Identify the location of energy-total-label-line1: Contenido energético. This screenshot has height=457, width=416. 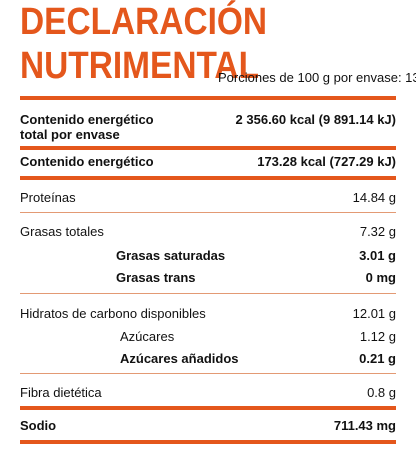
(87, 119).